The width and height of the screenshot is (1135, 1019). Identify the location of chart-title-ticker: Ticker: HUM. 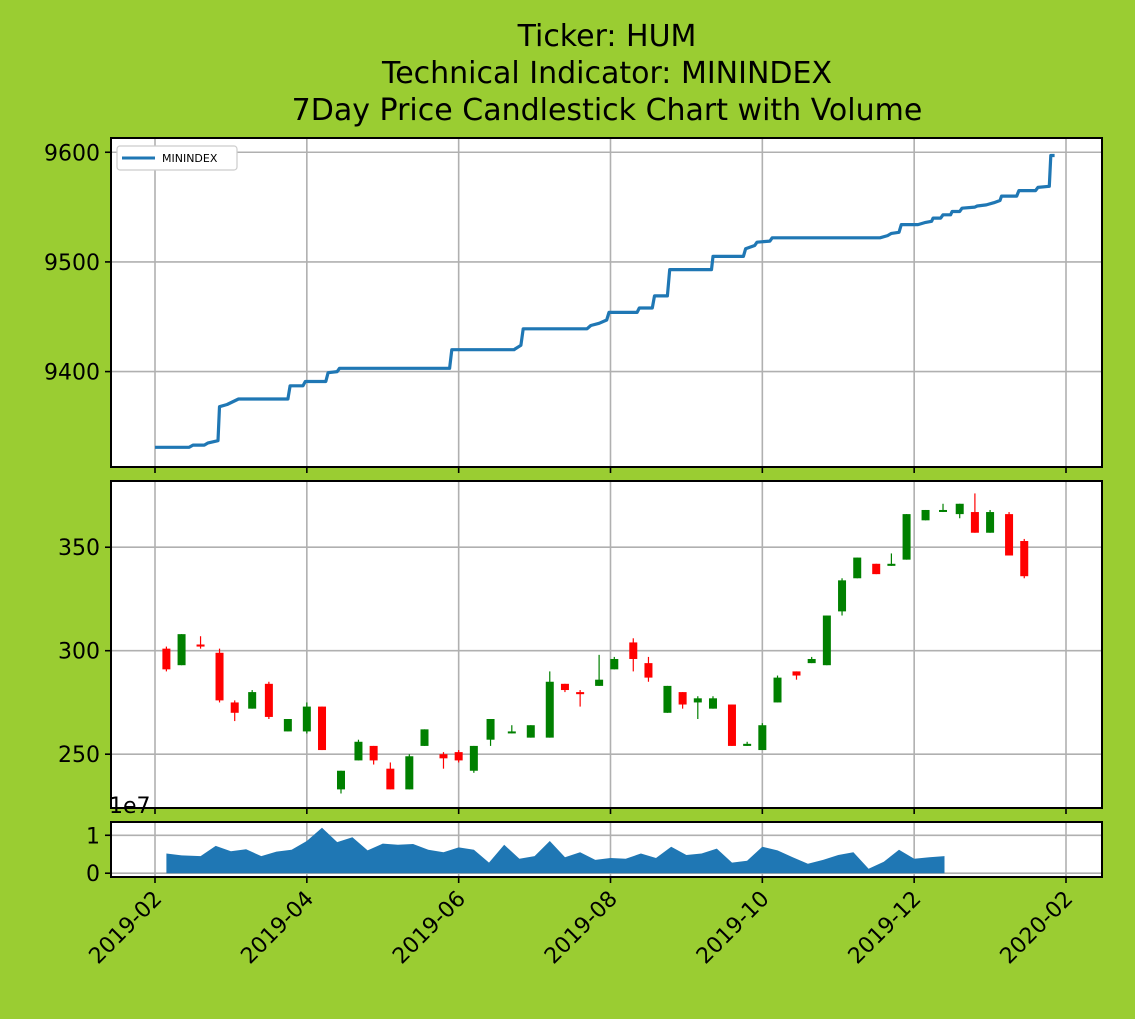
(607, 36).